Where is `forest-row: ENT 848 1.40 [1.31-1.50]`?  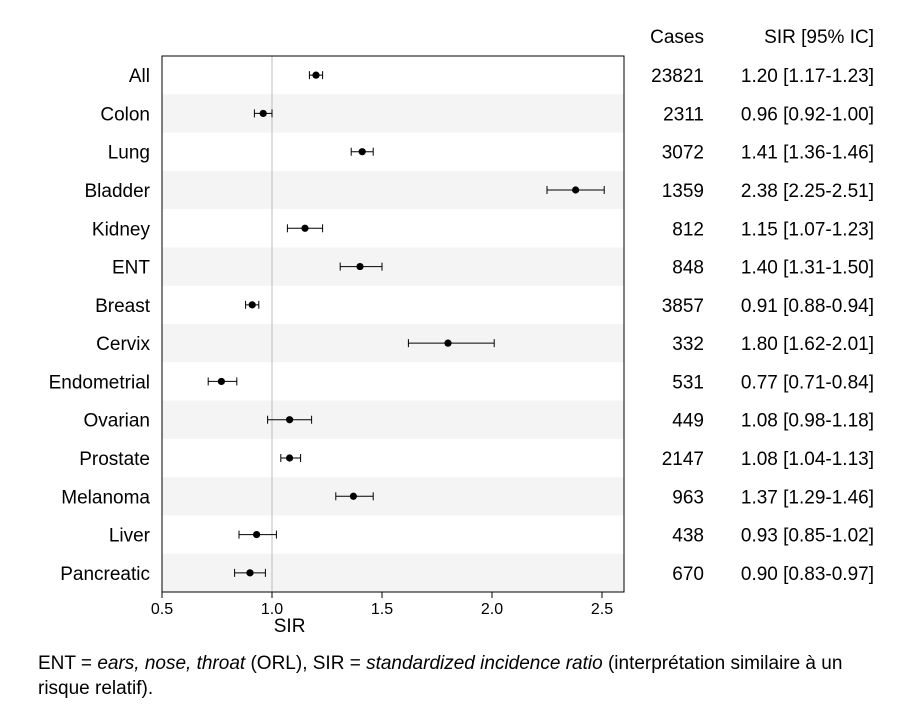
forest-row: ENT 848 1.40 [1.31-1.50] is located at coordinates (493, 268).